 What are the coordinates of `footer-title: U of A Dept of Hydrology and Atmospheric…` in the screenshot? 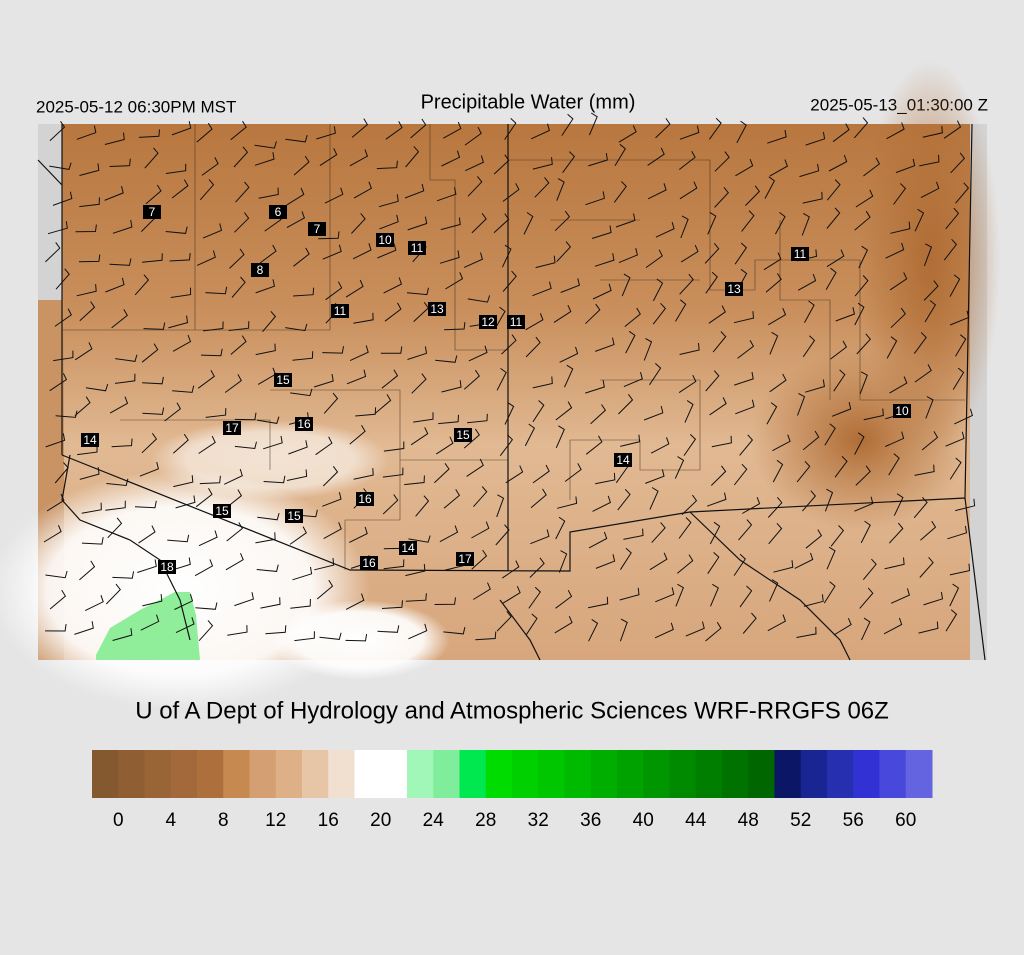 It's located at (512, 710).